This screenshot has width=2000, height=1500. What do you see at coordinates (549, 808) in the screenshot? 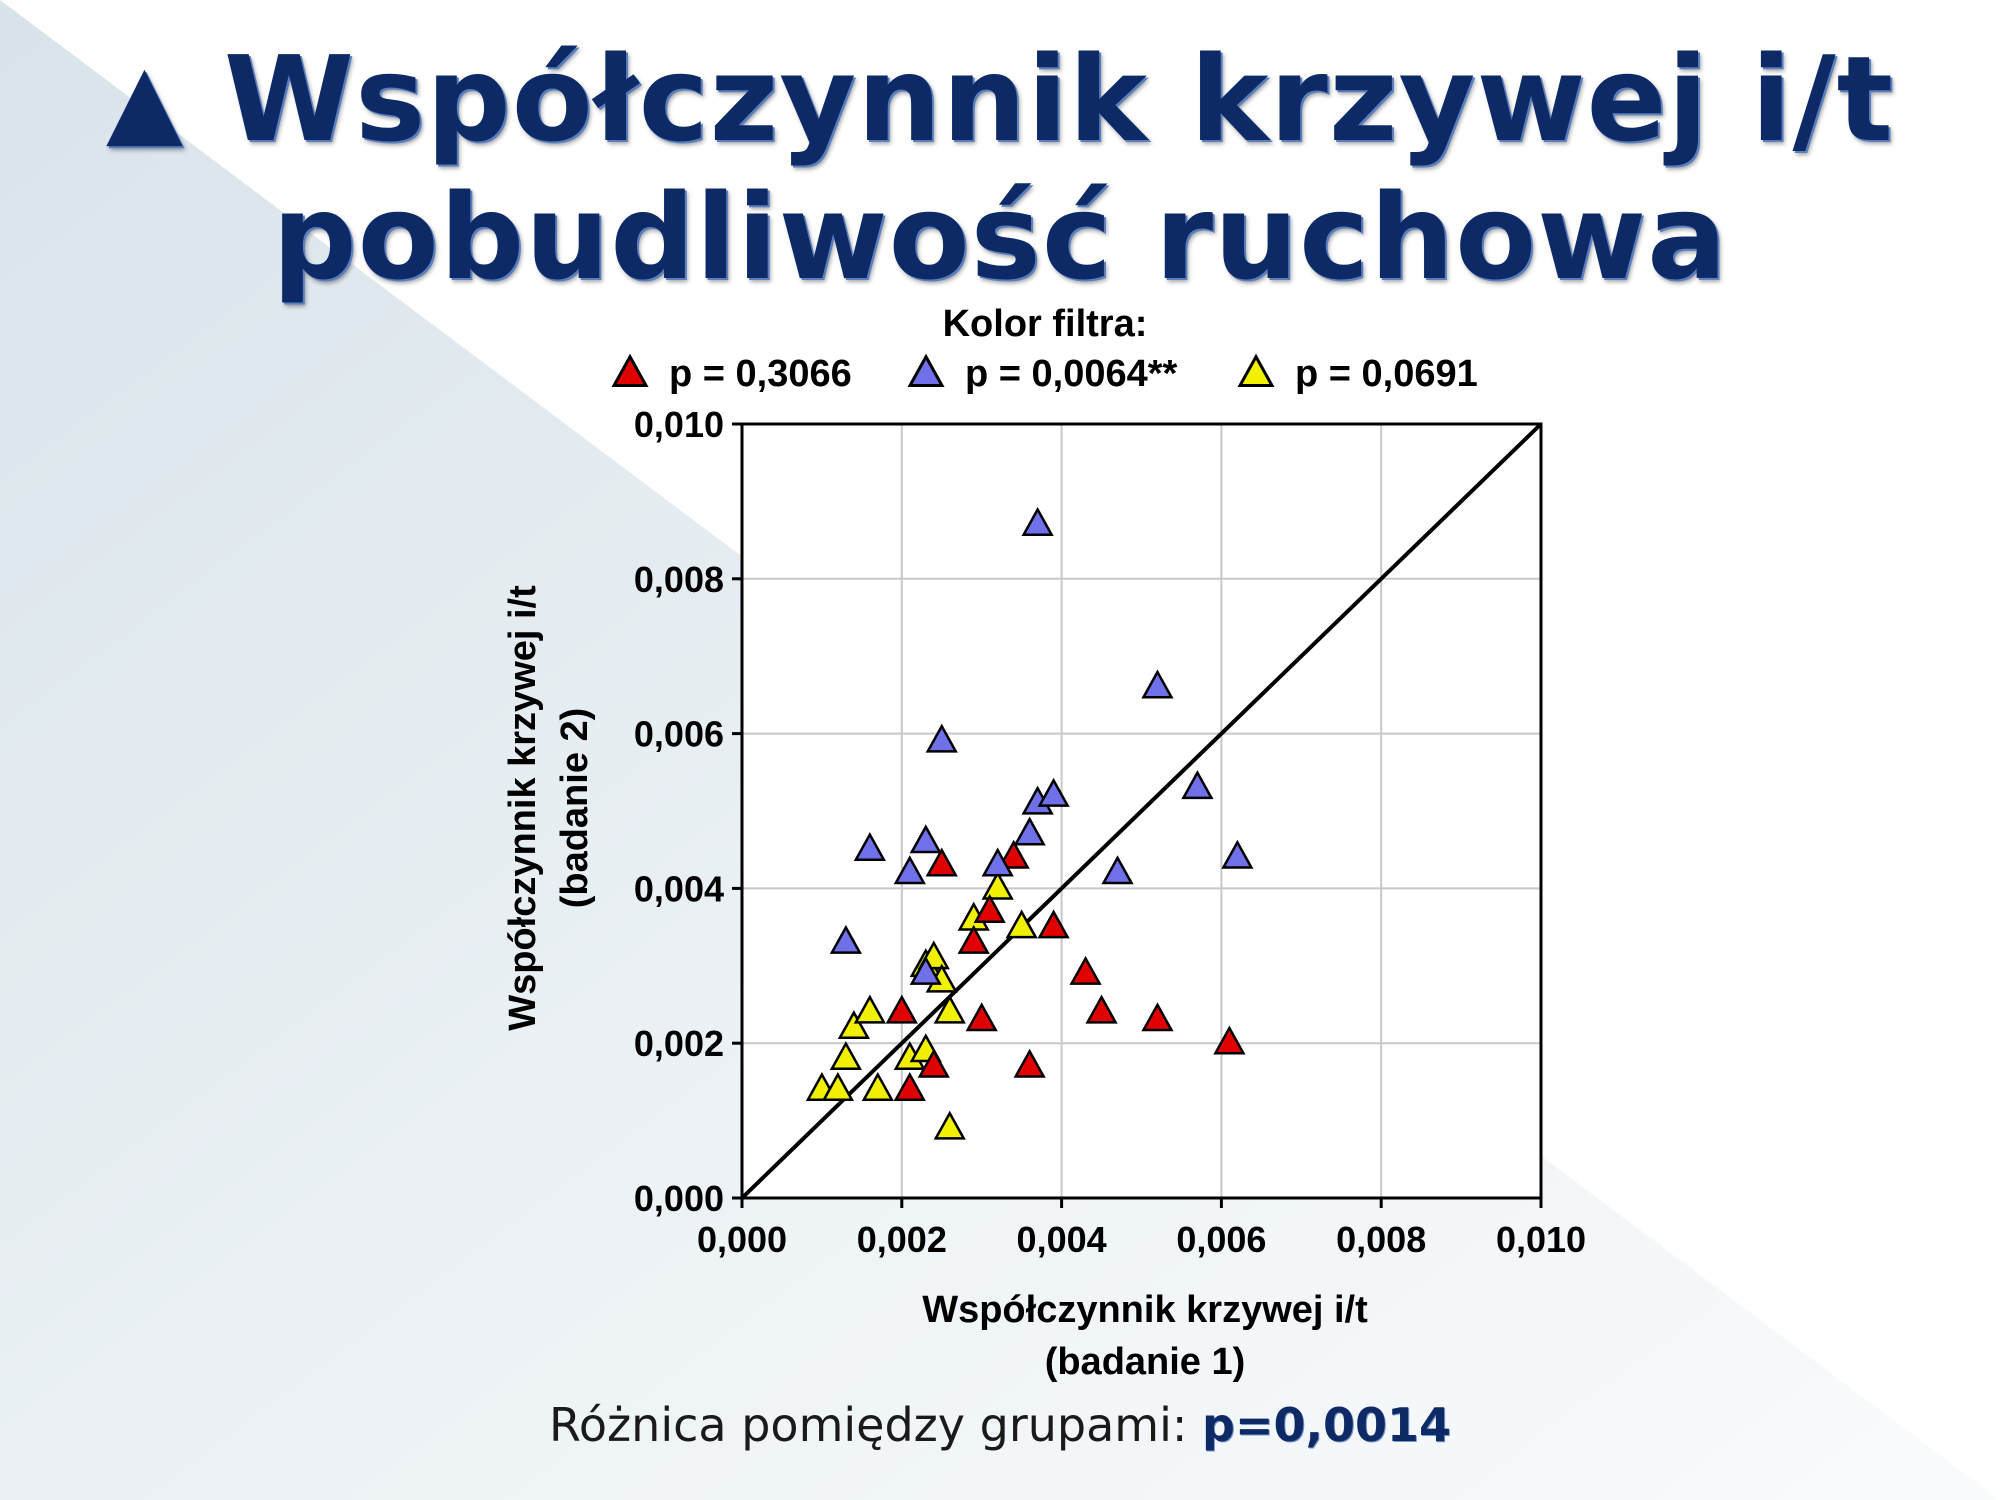
I see `y-axis-label: Współczynnik krzywej i/t (badanie 2)` at bounding box center [549, 808].